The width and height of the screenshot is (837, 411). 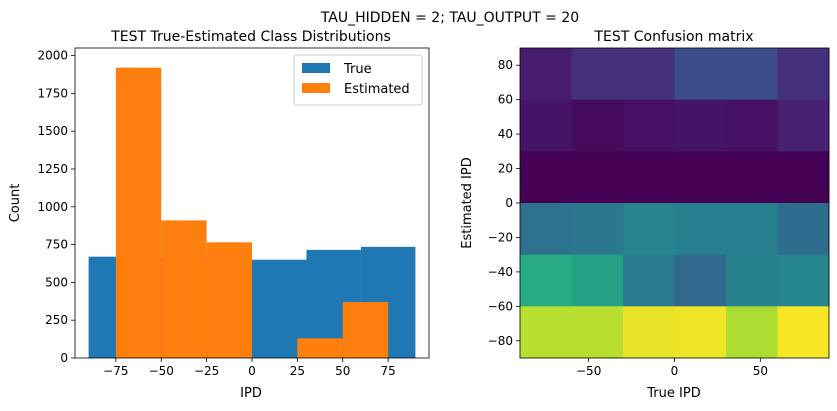 What do you see at coordinates (752, 332) in the screenshot?
I see `heatmap-cell-r5-c4` at bounding box center [752, 332].